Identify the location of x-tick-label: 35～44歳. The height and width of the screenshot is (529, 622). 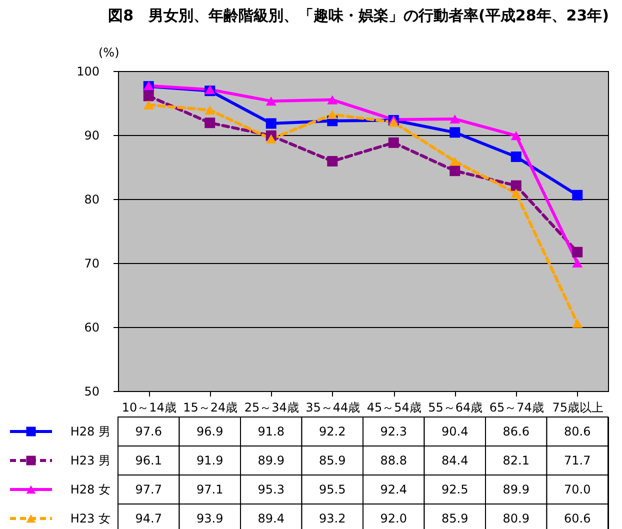
(333, 407).